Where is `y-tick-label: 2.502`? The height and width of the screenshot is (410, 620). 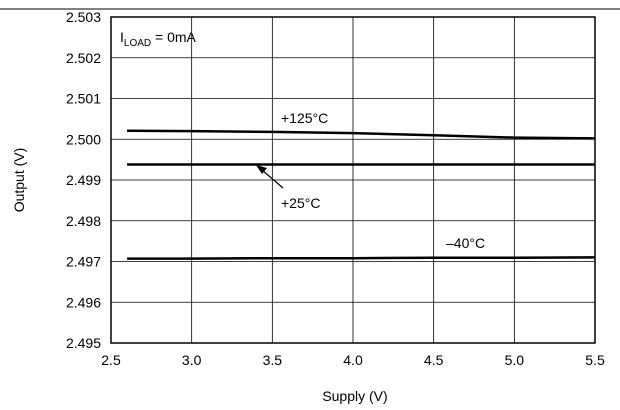 y-tick-label: 2.502 is located at coordinates (83, 58).